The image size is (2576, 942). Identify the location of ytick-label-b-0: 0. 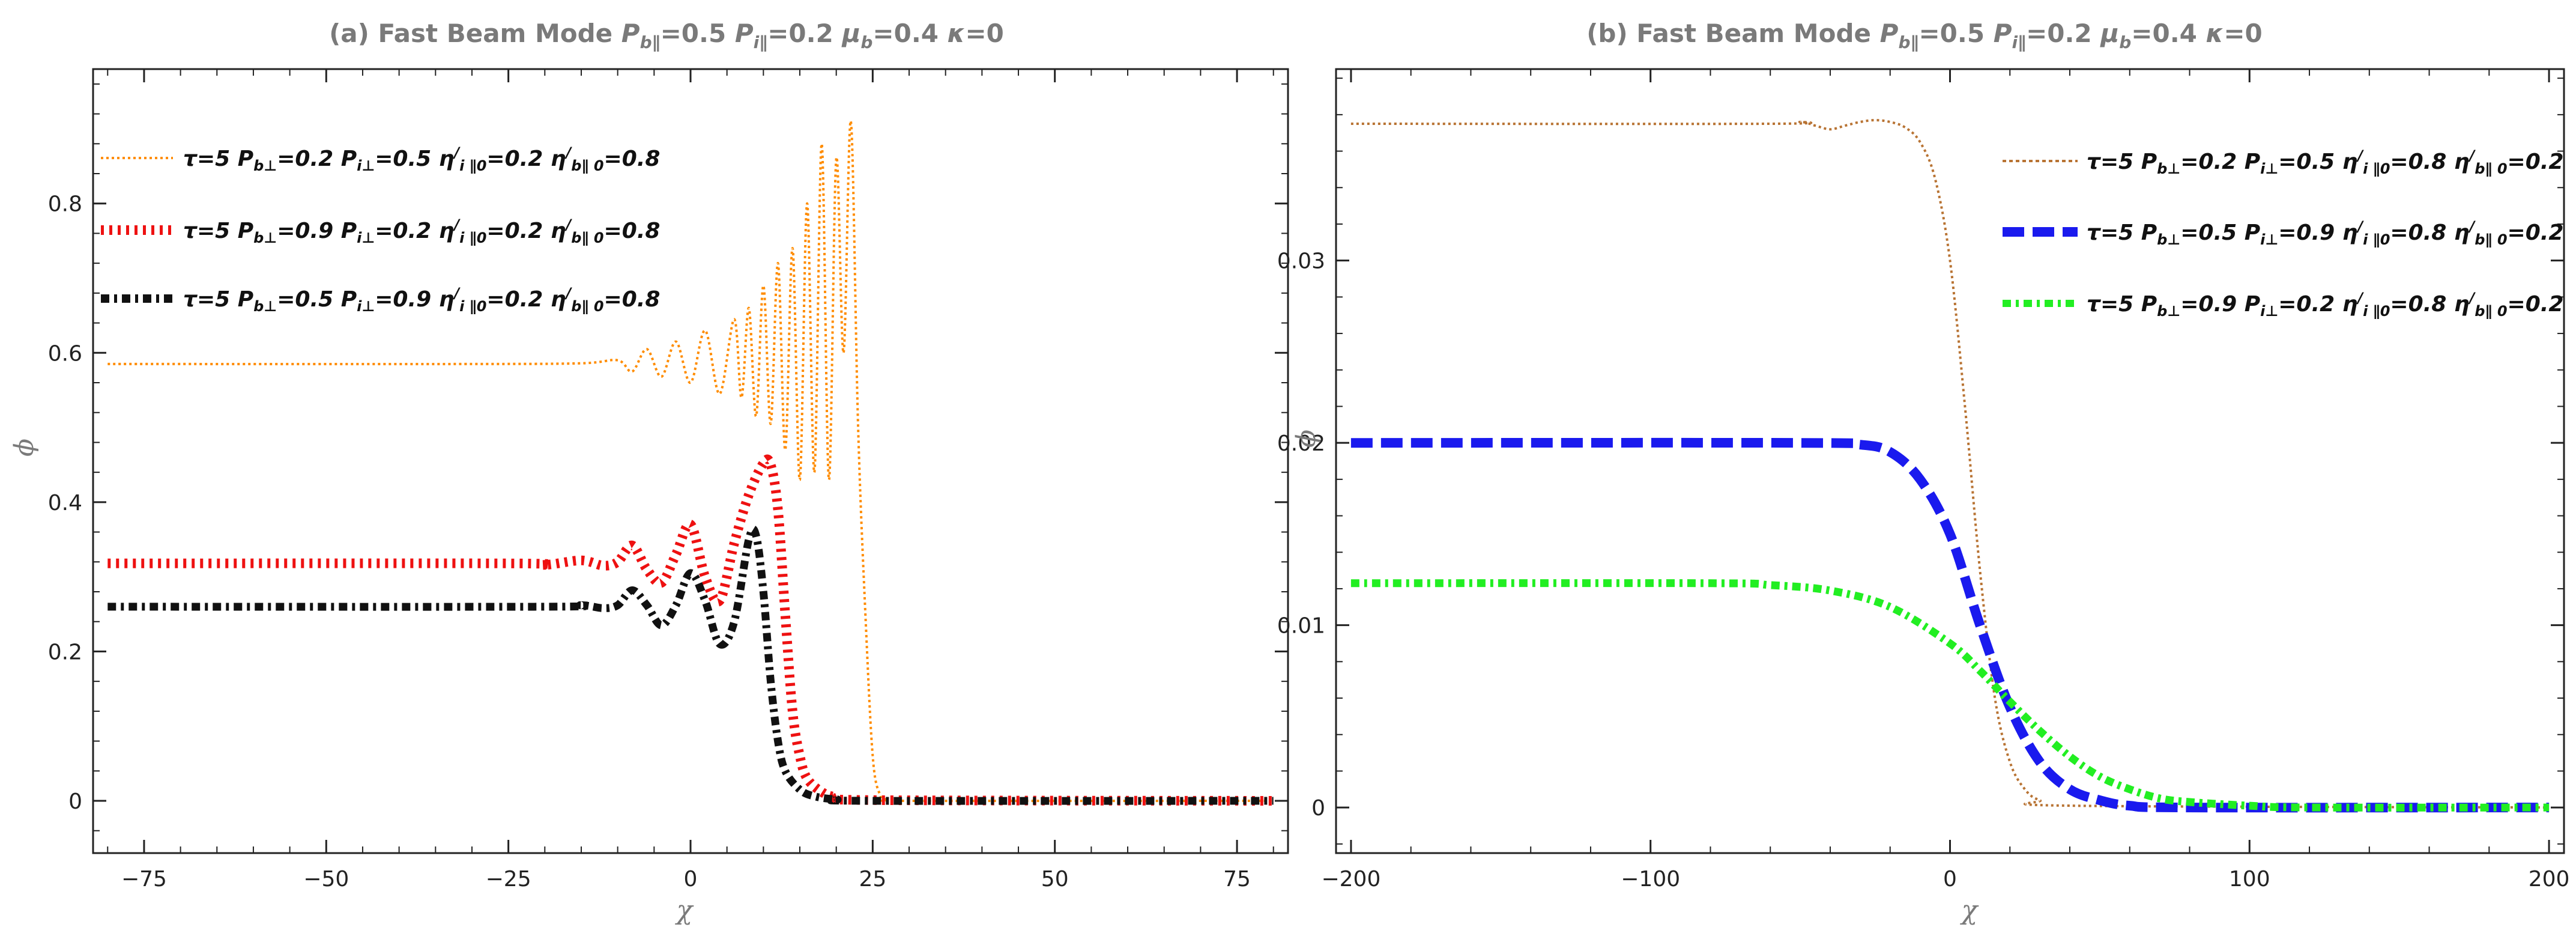
(1318, 808).